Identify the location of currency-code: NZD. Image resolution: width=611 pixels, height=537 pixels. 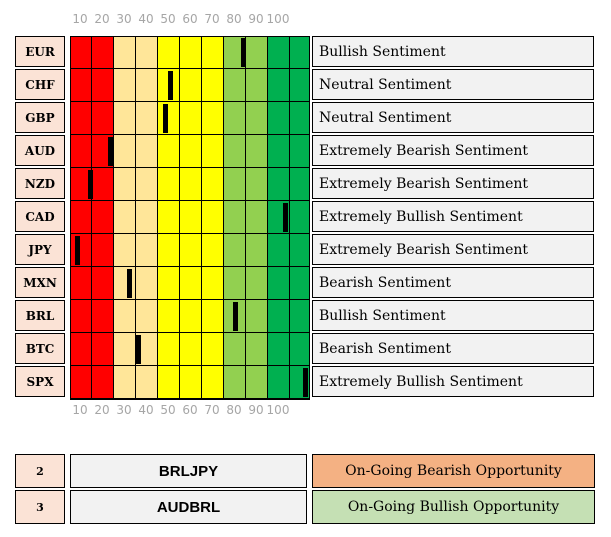
(40, 183).